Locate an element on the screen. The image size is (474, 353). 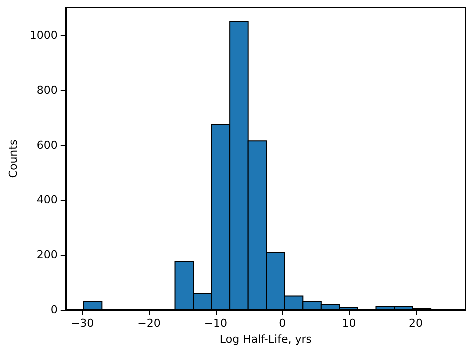
x-tick-label: 10 is located at coordinates (349, 323).